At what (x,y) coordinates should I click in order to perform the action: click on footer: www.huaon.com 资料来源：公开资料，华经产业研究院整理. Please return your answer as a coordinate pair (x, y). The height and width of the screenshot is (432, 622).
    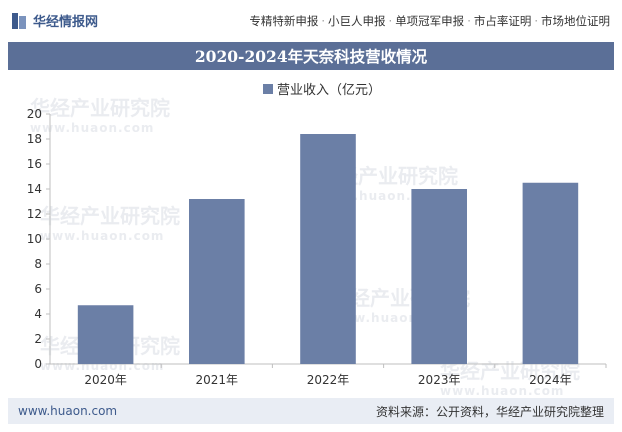
    Looking at the image, I should click on (311, 411).